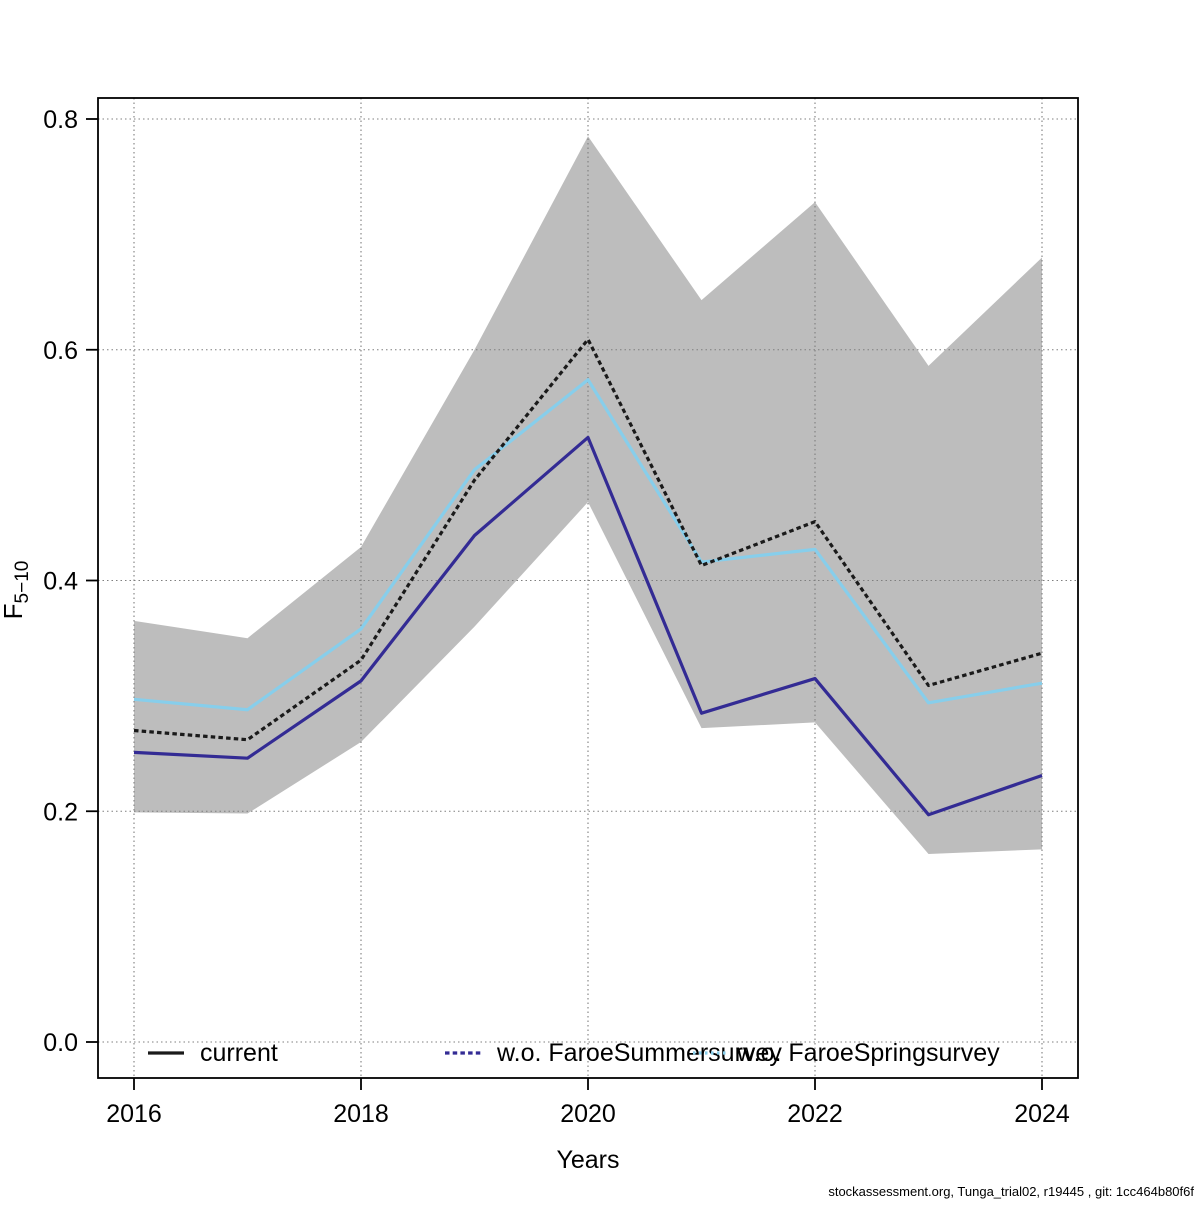 The height and width of the screenshot is (1205, 1200). I want to click on y-axis-title: F5−10, so click(16, 590).